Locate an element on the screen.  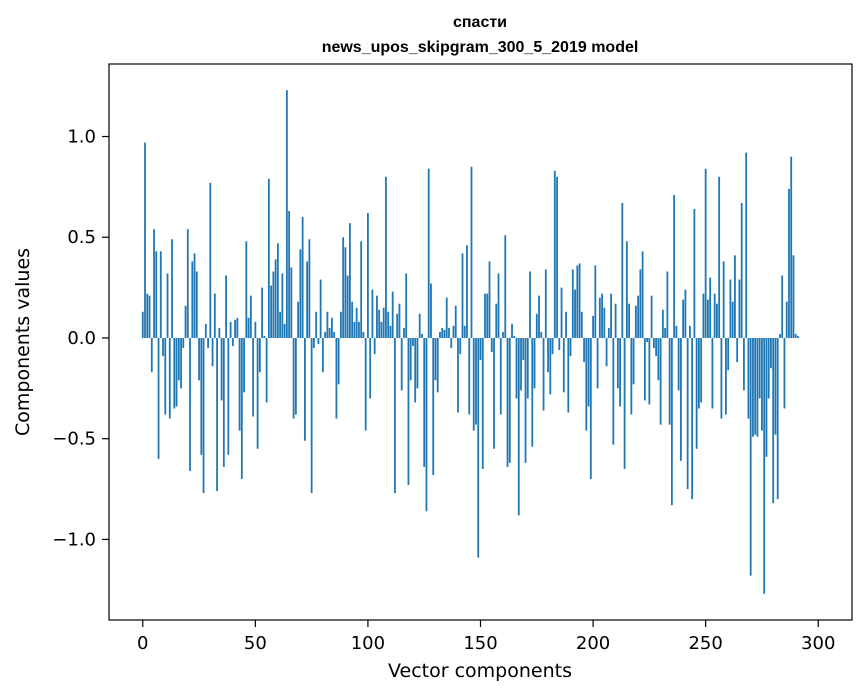
y-tick-label-4: 1.0 is located at coordinates (81, 137).